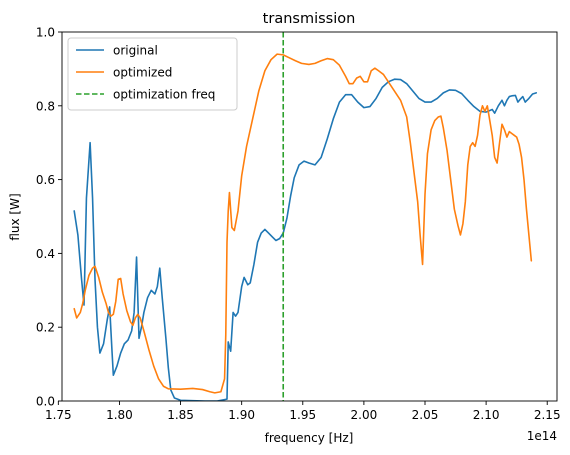  Describe the element at coordinates (180, 415) in the screenshot. I see `x-tick-label: 1.85` at that location.